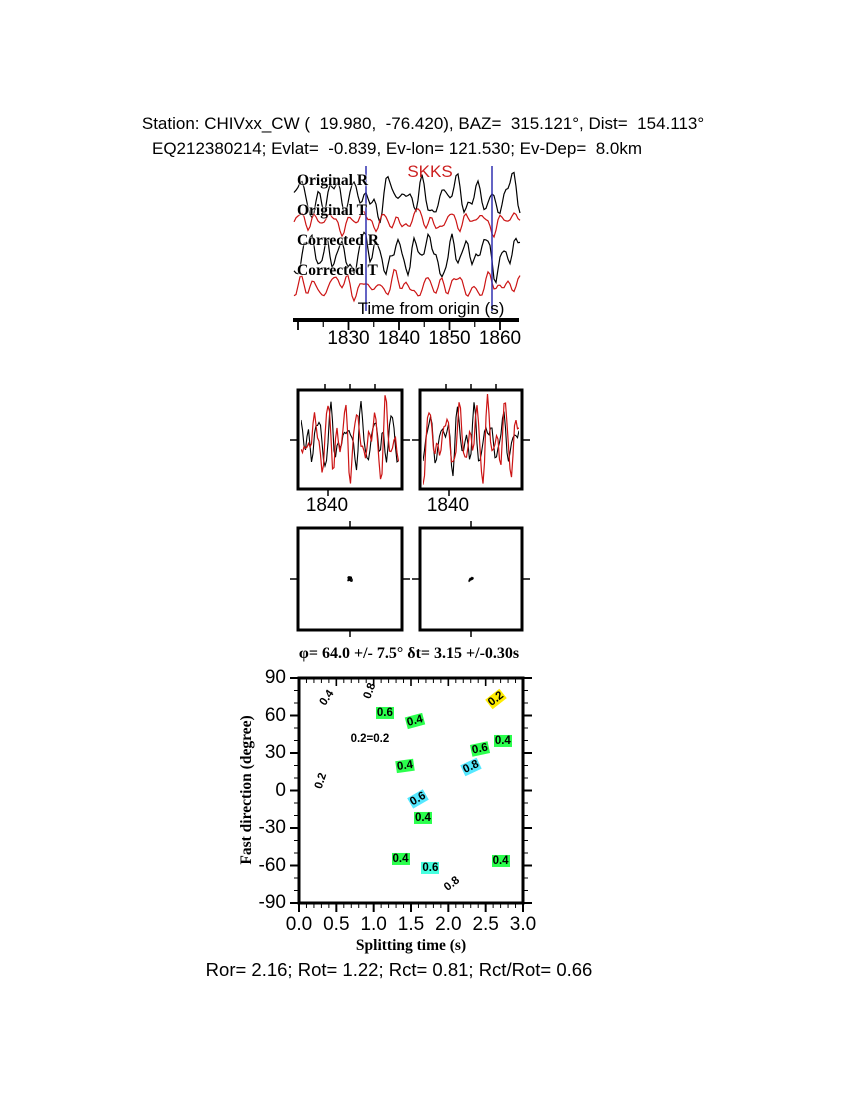  I want to click on trace-label-corrected-r: Corrected R, so click(338, 240).